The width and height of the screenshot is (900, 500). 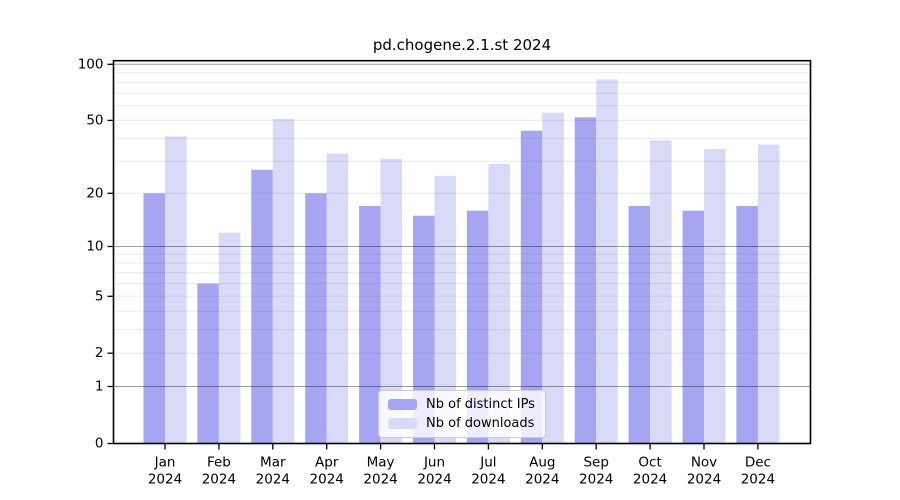 What do you see at coordinates (462, 414) in the screenshot?
I see `legend: Nb of distinct IPs Nb of downloads` at bounding box center [462, 414].